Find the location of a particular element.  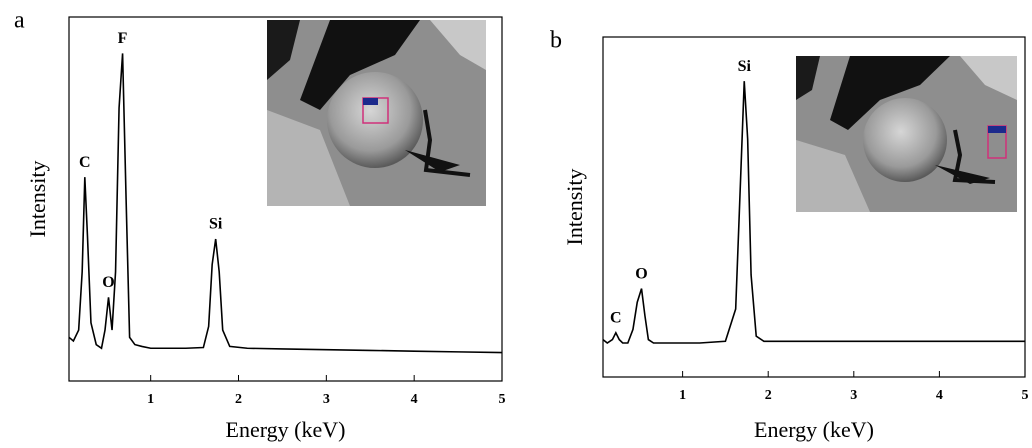

peak-label: F is located at coordinates (123, 38).